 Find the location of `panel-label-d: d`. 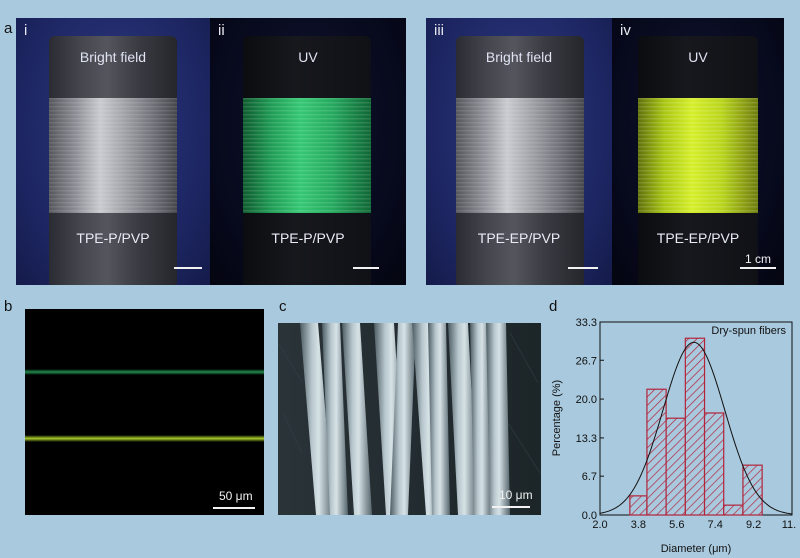

panel-label-d: d is located at coordinates (553, 306).